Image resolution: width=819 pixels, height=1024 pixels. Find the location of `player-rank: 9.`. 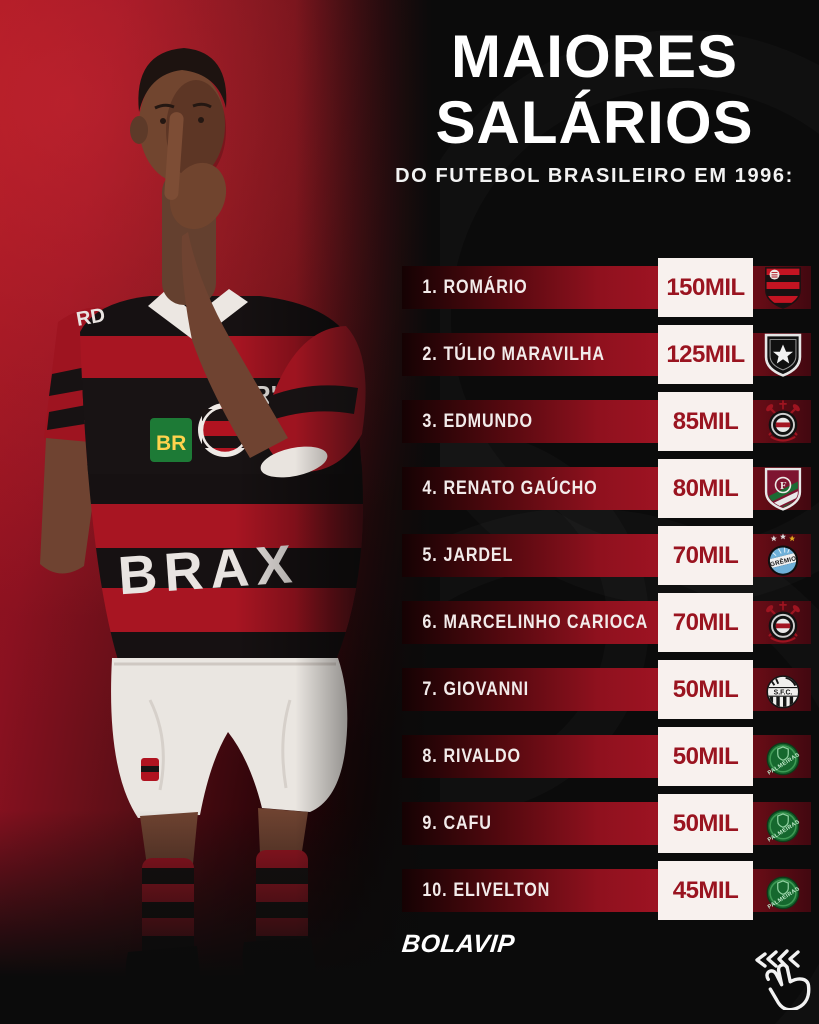

player-rank: 9. is located at coordinates (430, 823).